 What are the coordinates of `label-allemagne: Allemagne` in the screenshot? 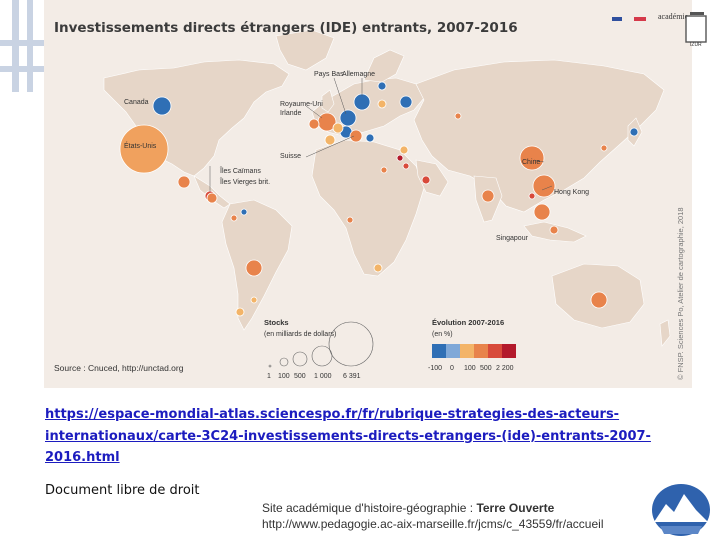 It's located at (358, 74).